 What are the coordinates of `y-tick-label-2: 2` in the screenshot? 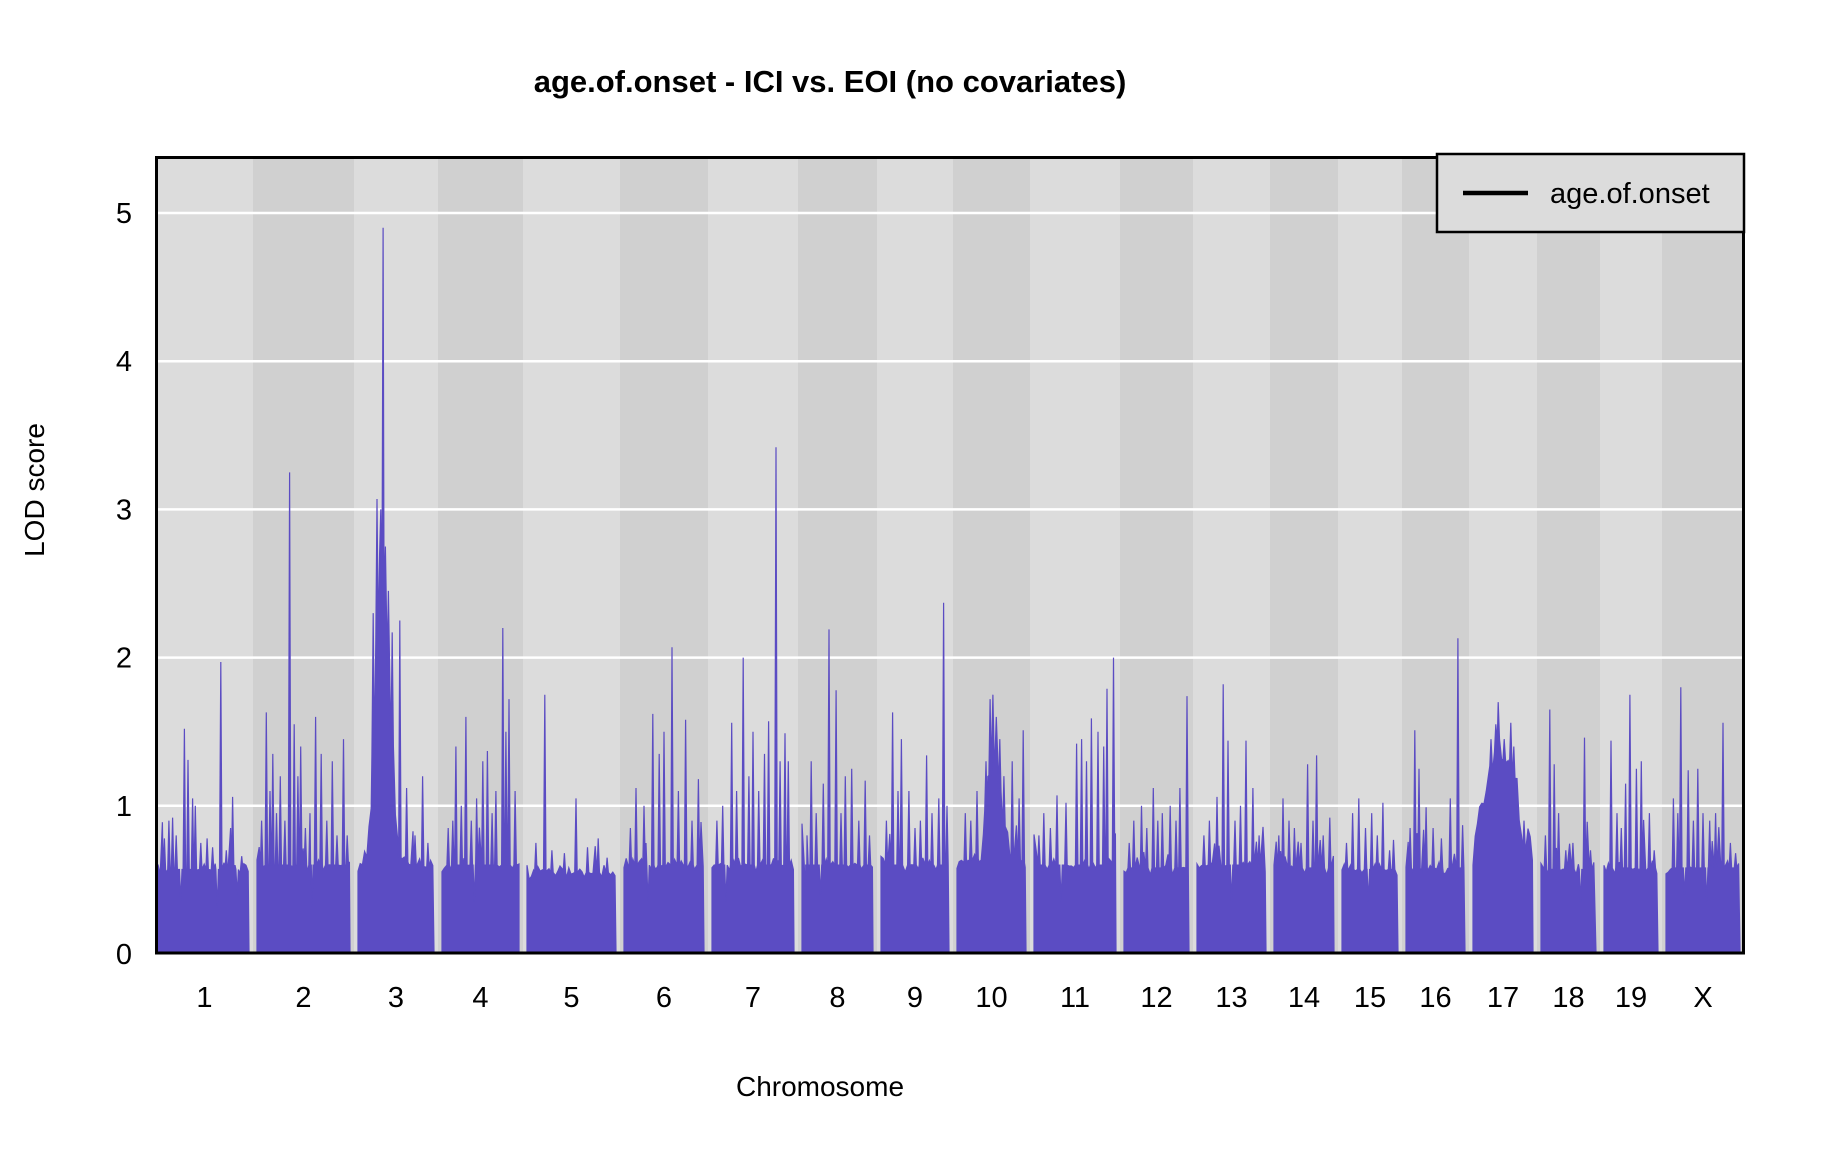 It's located at (124, 659).